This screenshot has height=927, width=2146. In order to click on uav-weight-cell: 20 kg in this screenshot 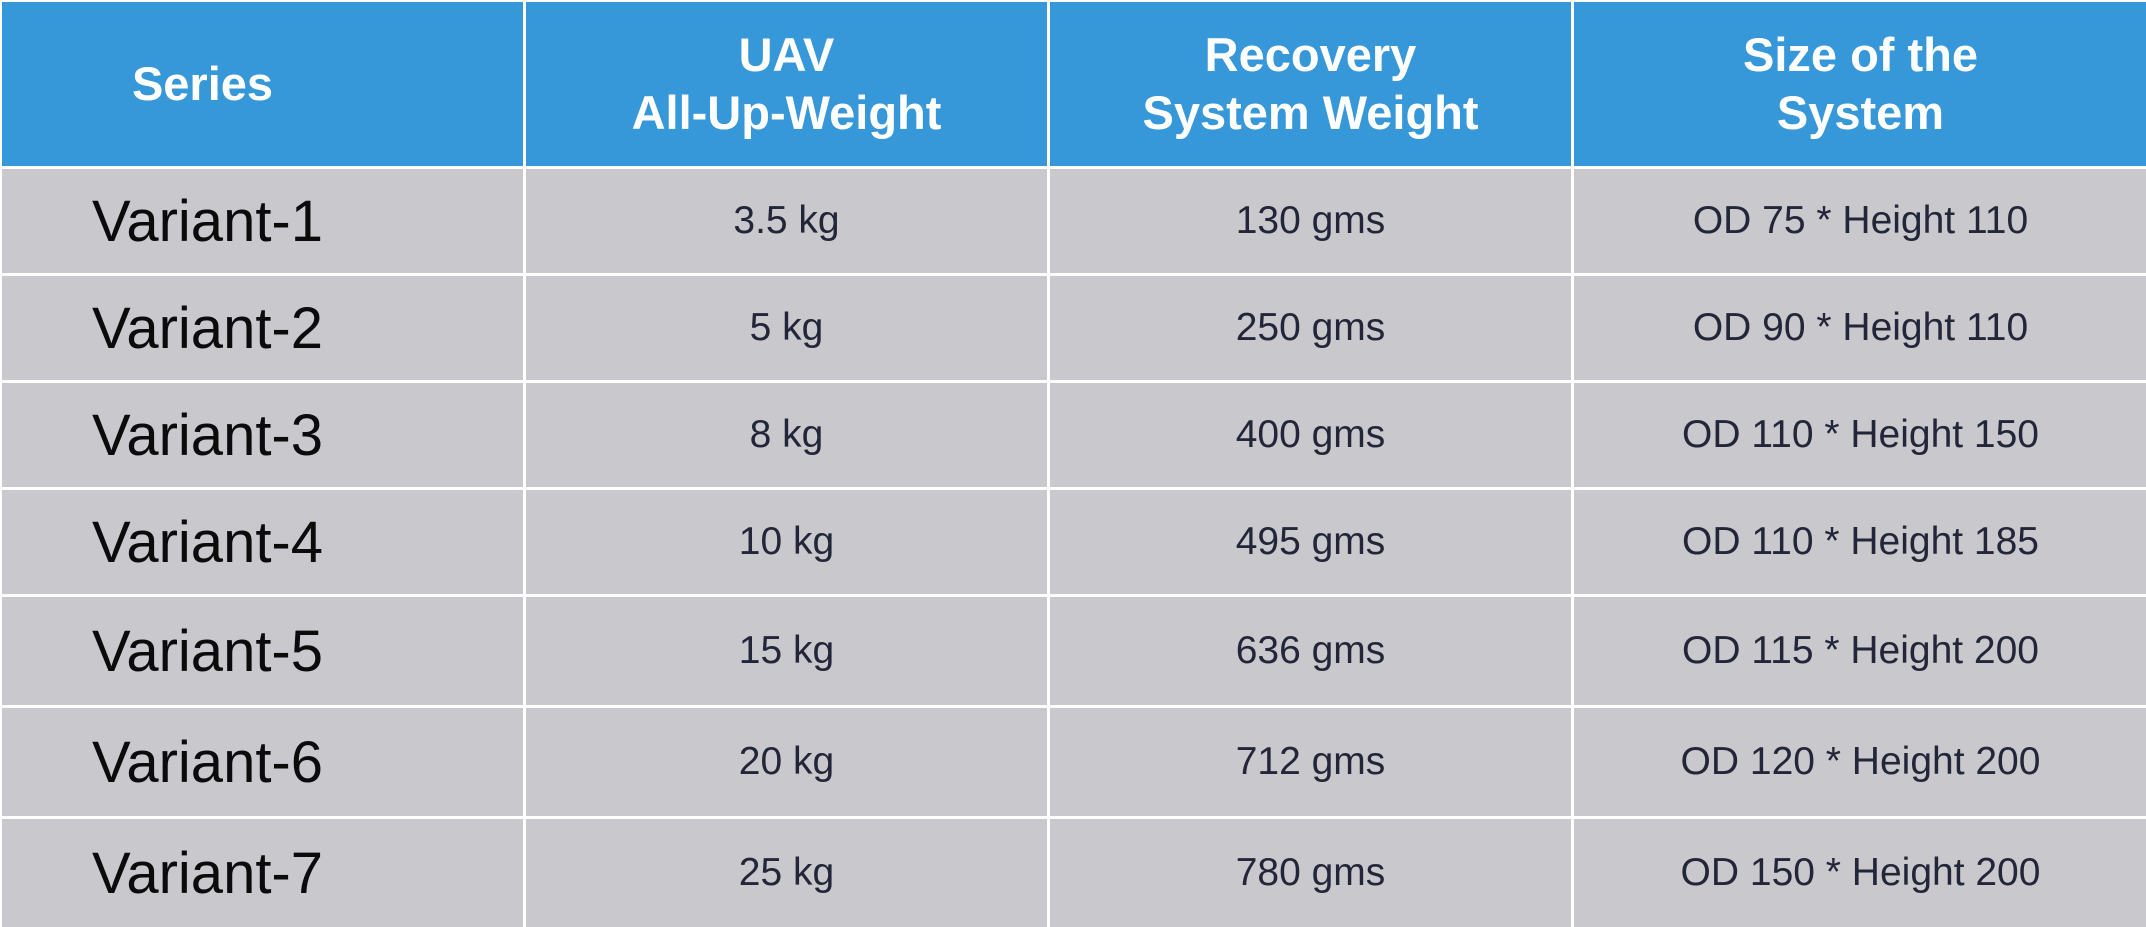, I will do `click(786, 762)`.